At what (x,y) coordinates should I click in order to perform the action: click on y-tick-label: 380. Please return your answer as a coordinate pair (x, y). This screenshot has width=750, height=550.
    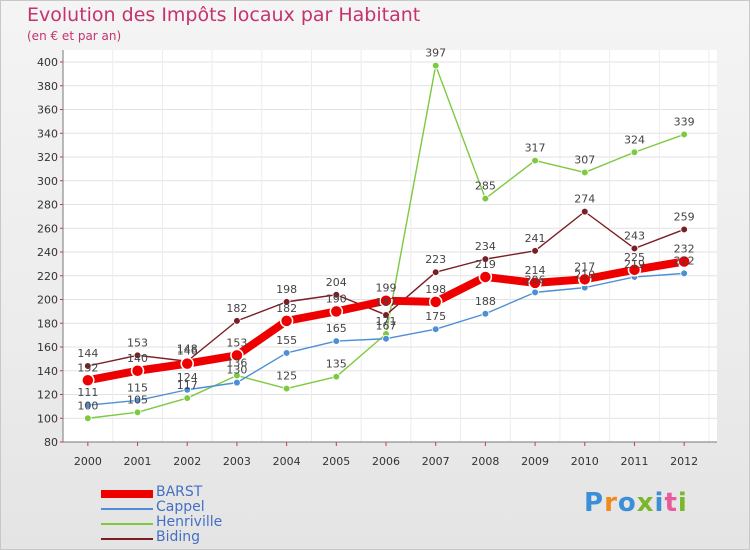
    Looking at the image, I should click on (47, 86).